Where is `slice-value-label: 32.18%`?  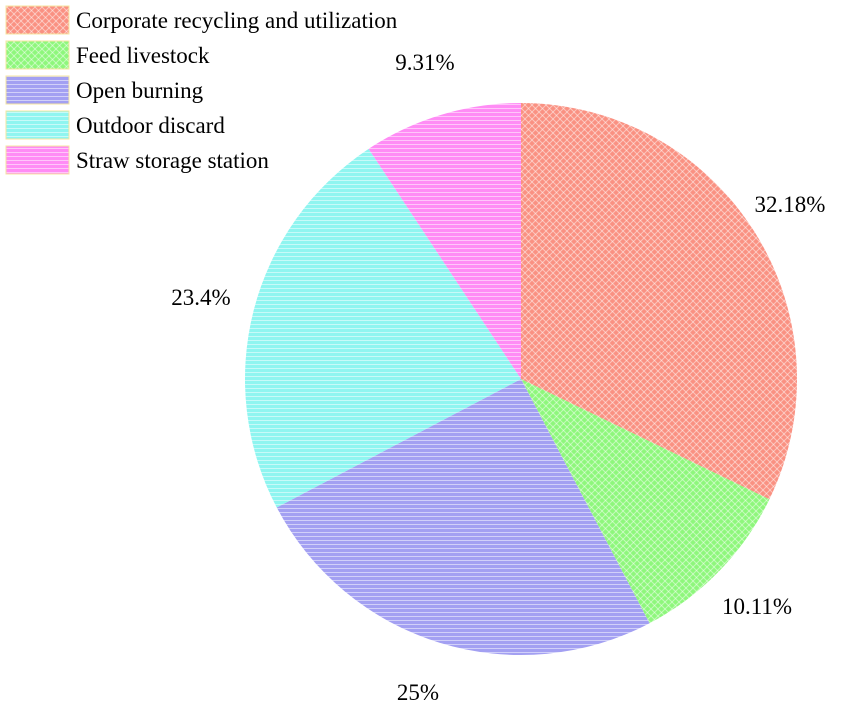
slice-value-label: 32.18% is located at coordinates (790, 204).